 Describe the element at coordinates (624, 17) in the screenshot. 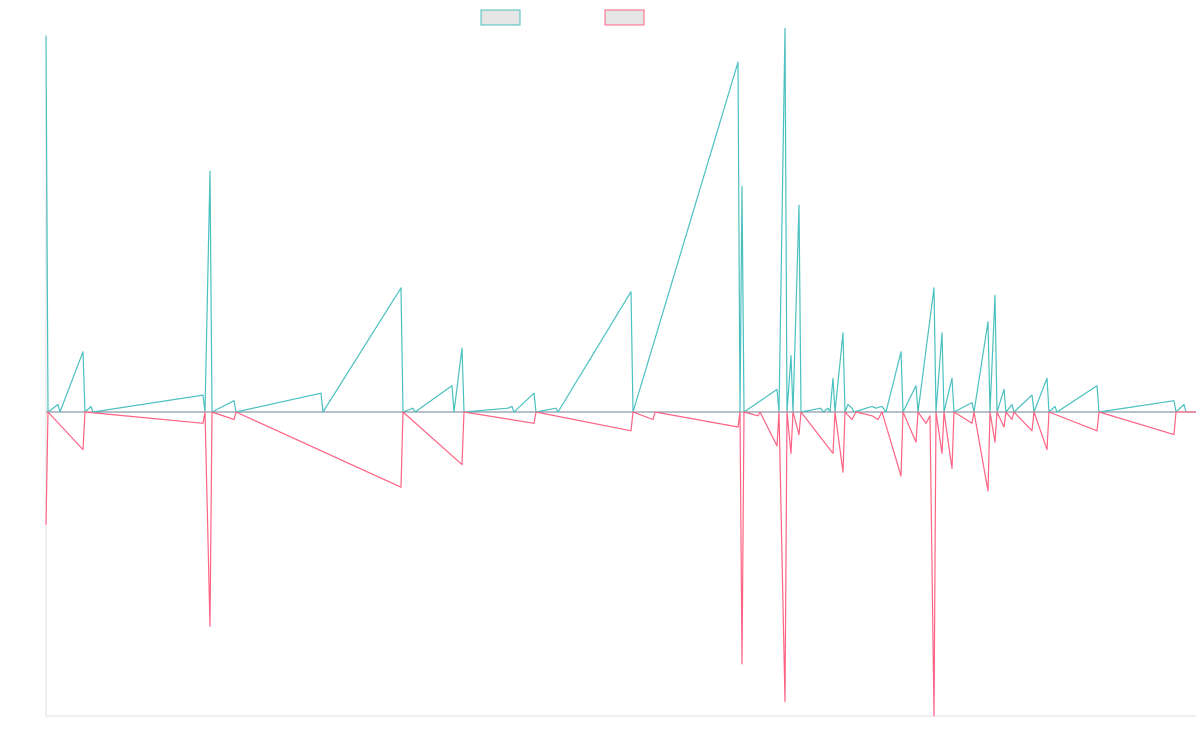

I see `legend-swatch-series-b` at that location.